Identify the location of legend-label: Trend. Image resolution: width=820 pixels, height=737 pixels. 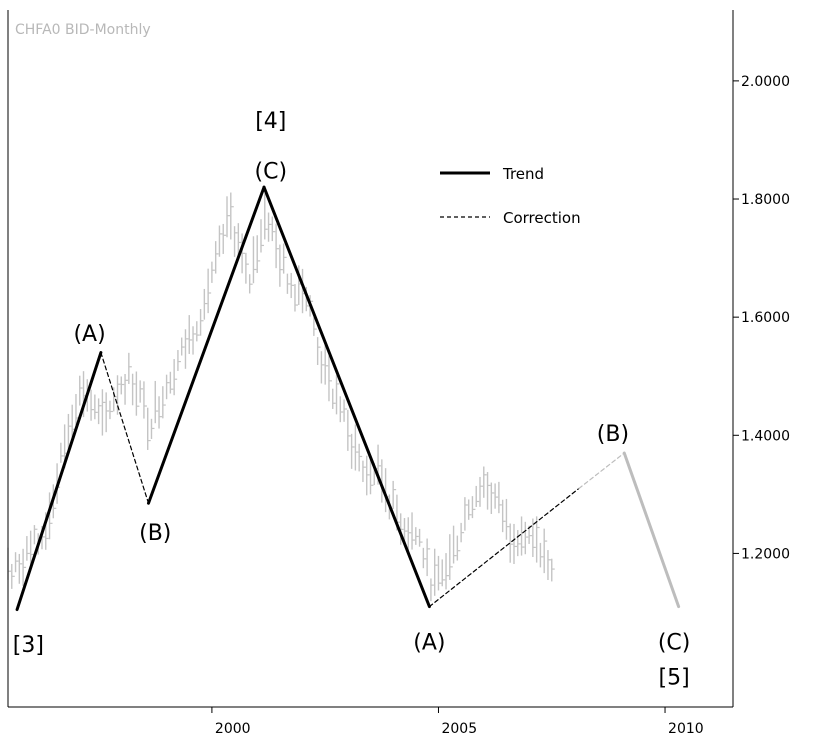
(523, 174).